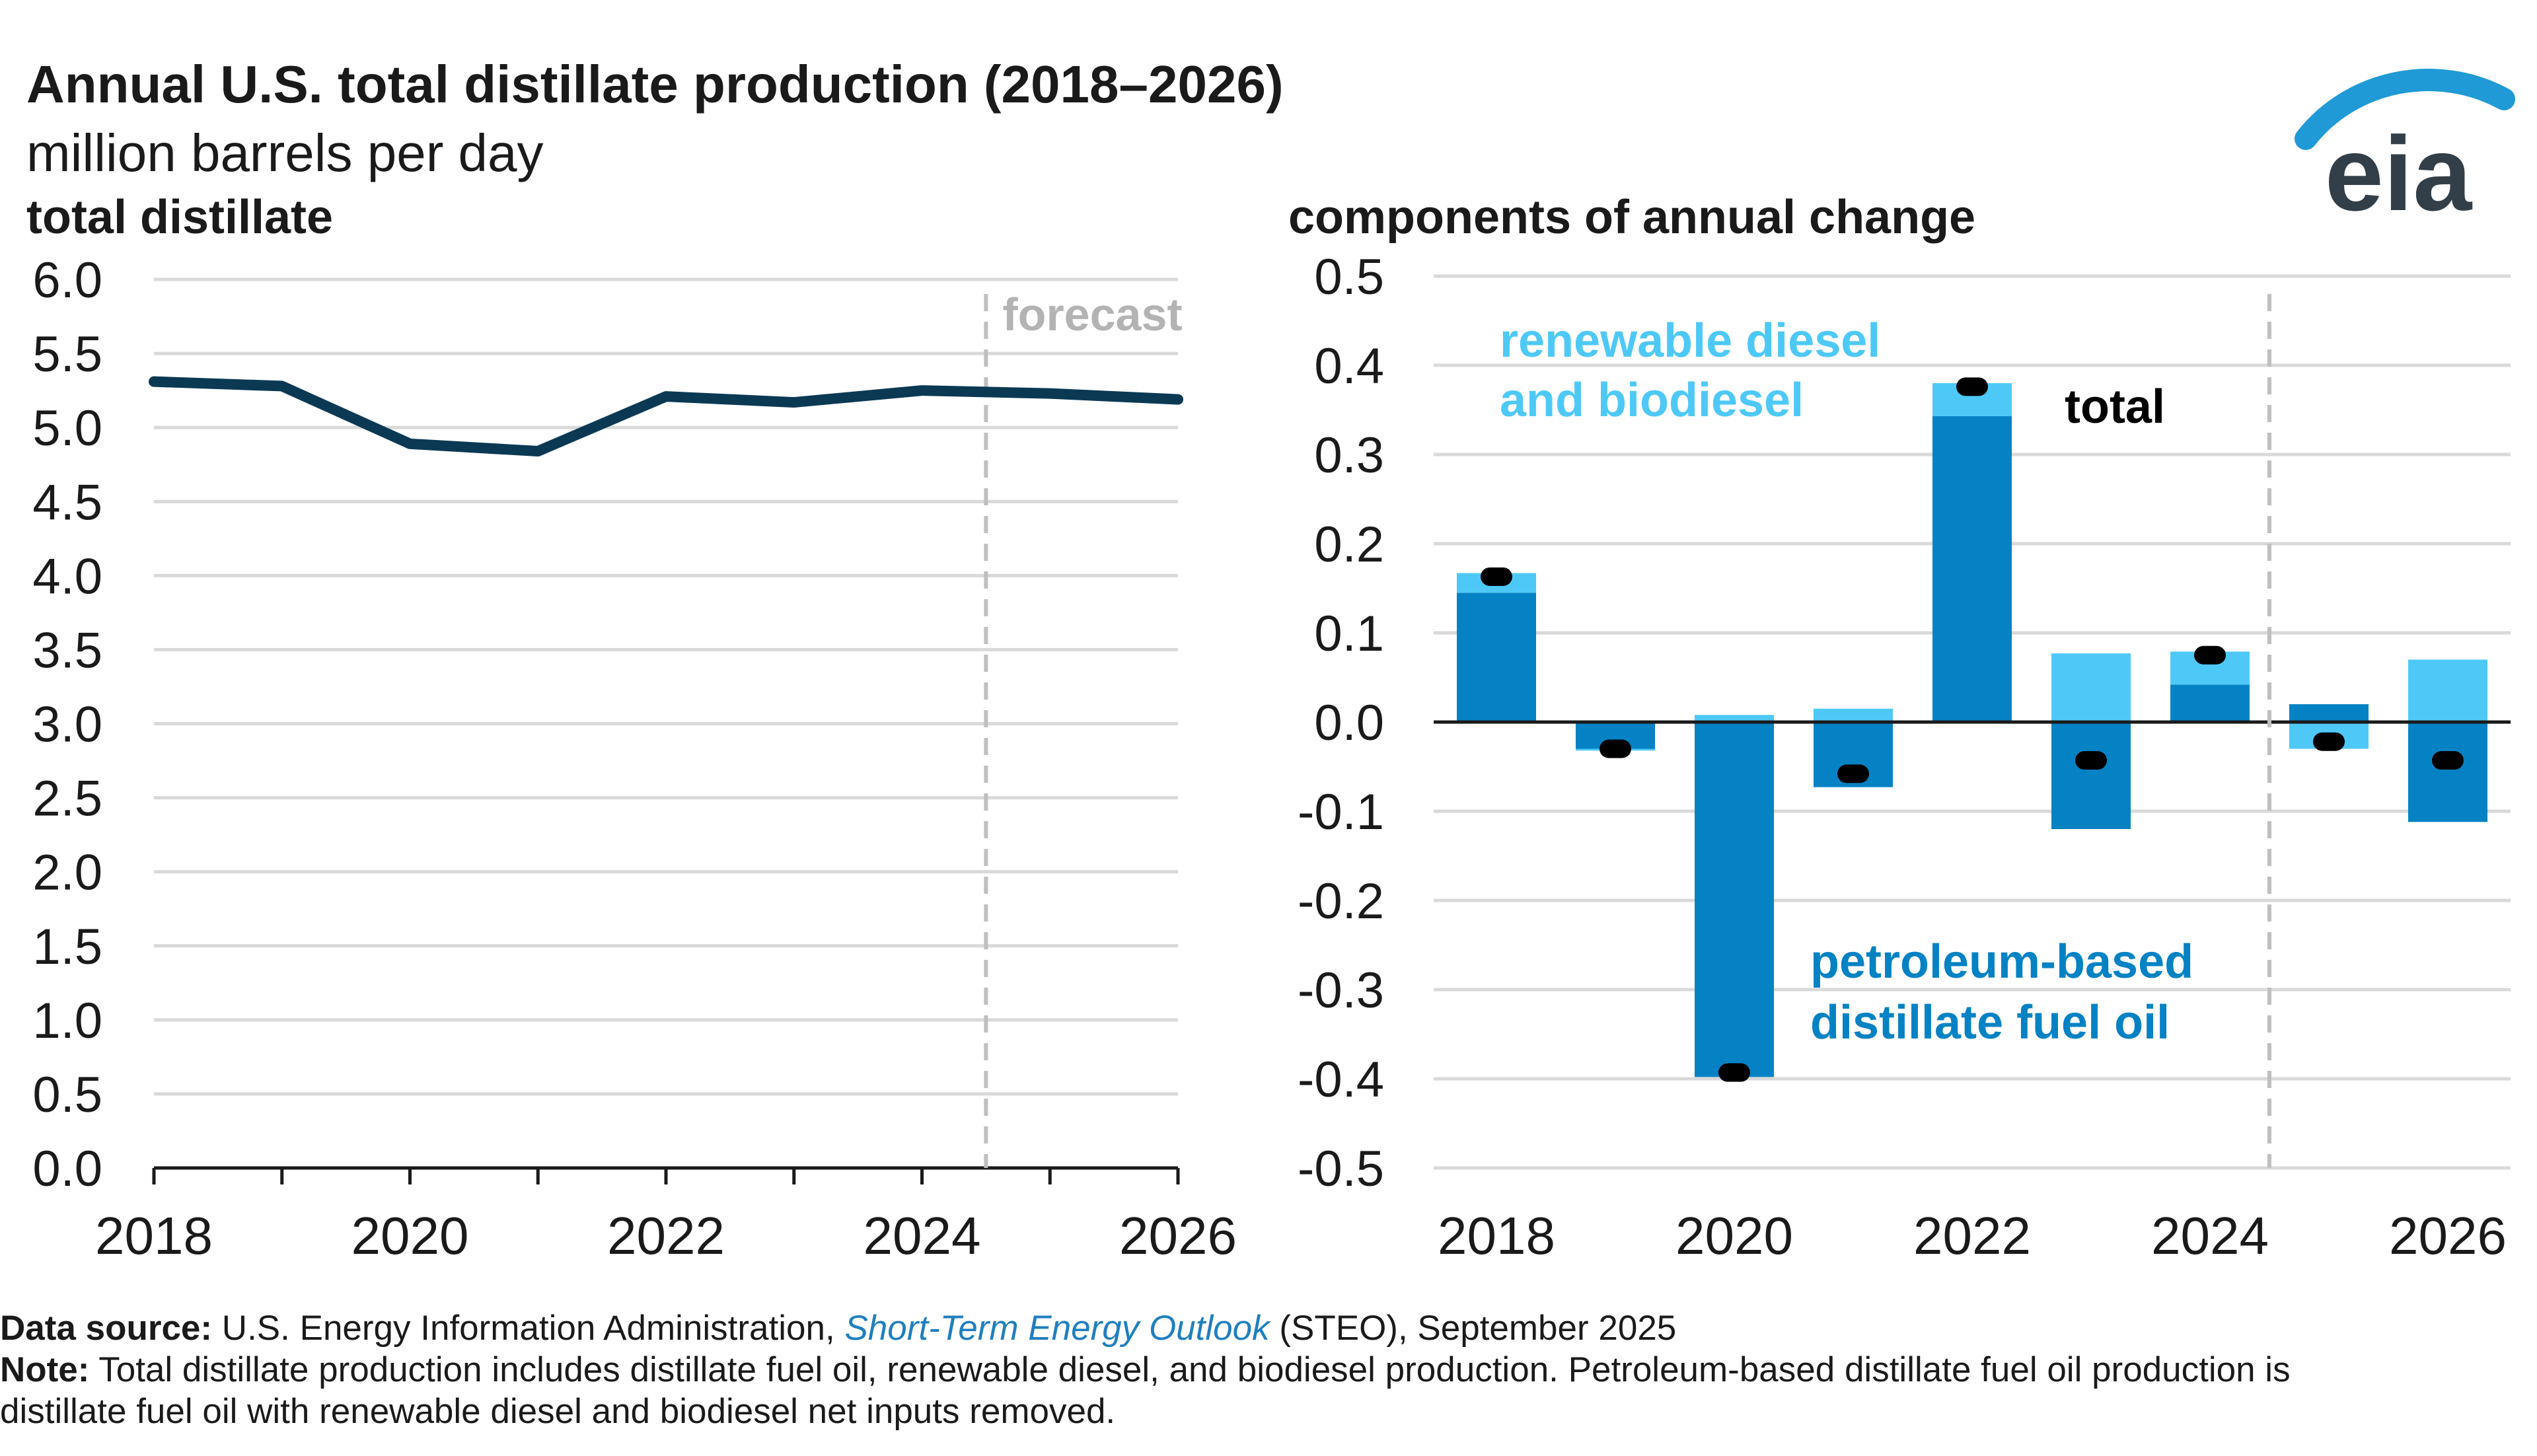  I want to click on bar-renewable-2020, so click(1735, 718).